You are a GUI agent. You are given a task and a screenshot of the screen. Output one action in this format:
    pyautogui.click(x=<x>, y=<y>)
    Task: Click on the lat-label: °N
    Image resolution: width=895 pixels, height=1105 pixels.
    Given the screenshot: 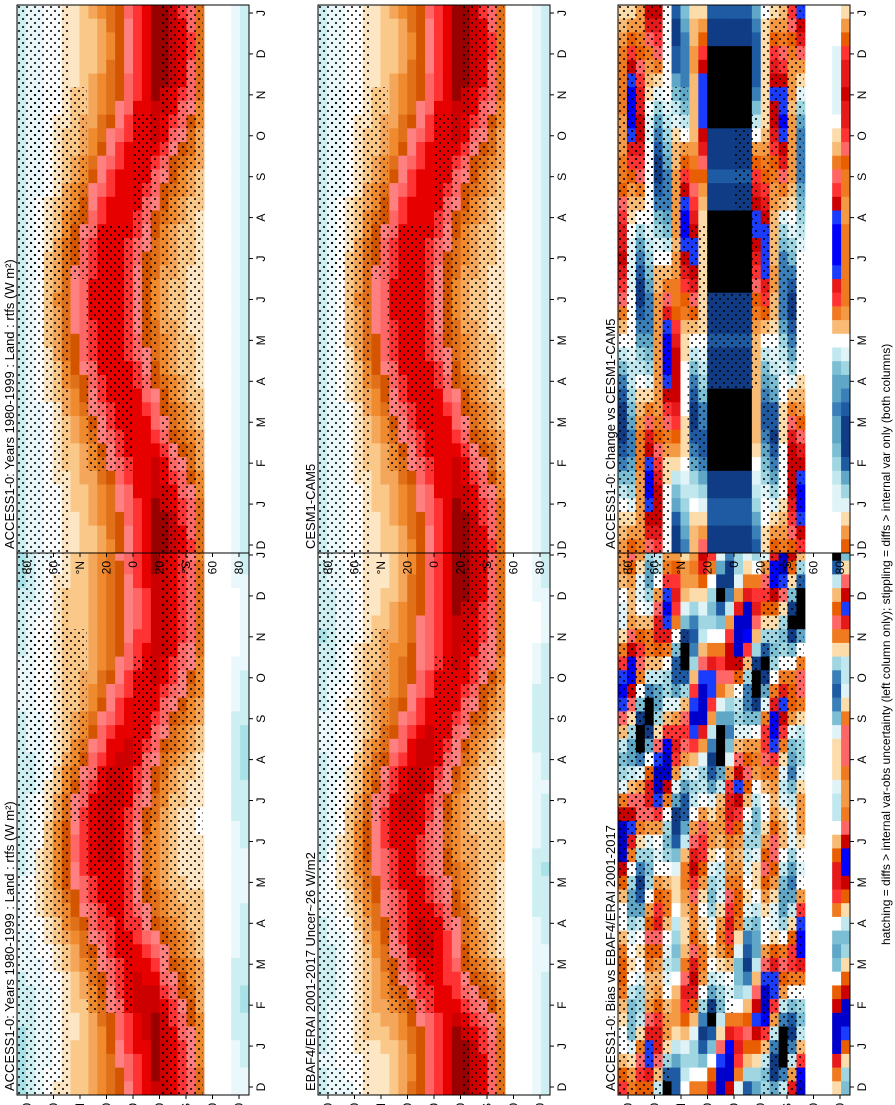 What is the action you would take?
    pyautogui.click(x=381, y=1104)
    